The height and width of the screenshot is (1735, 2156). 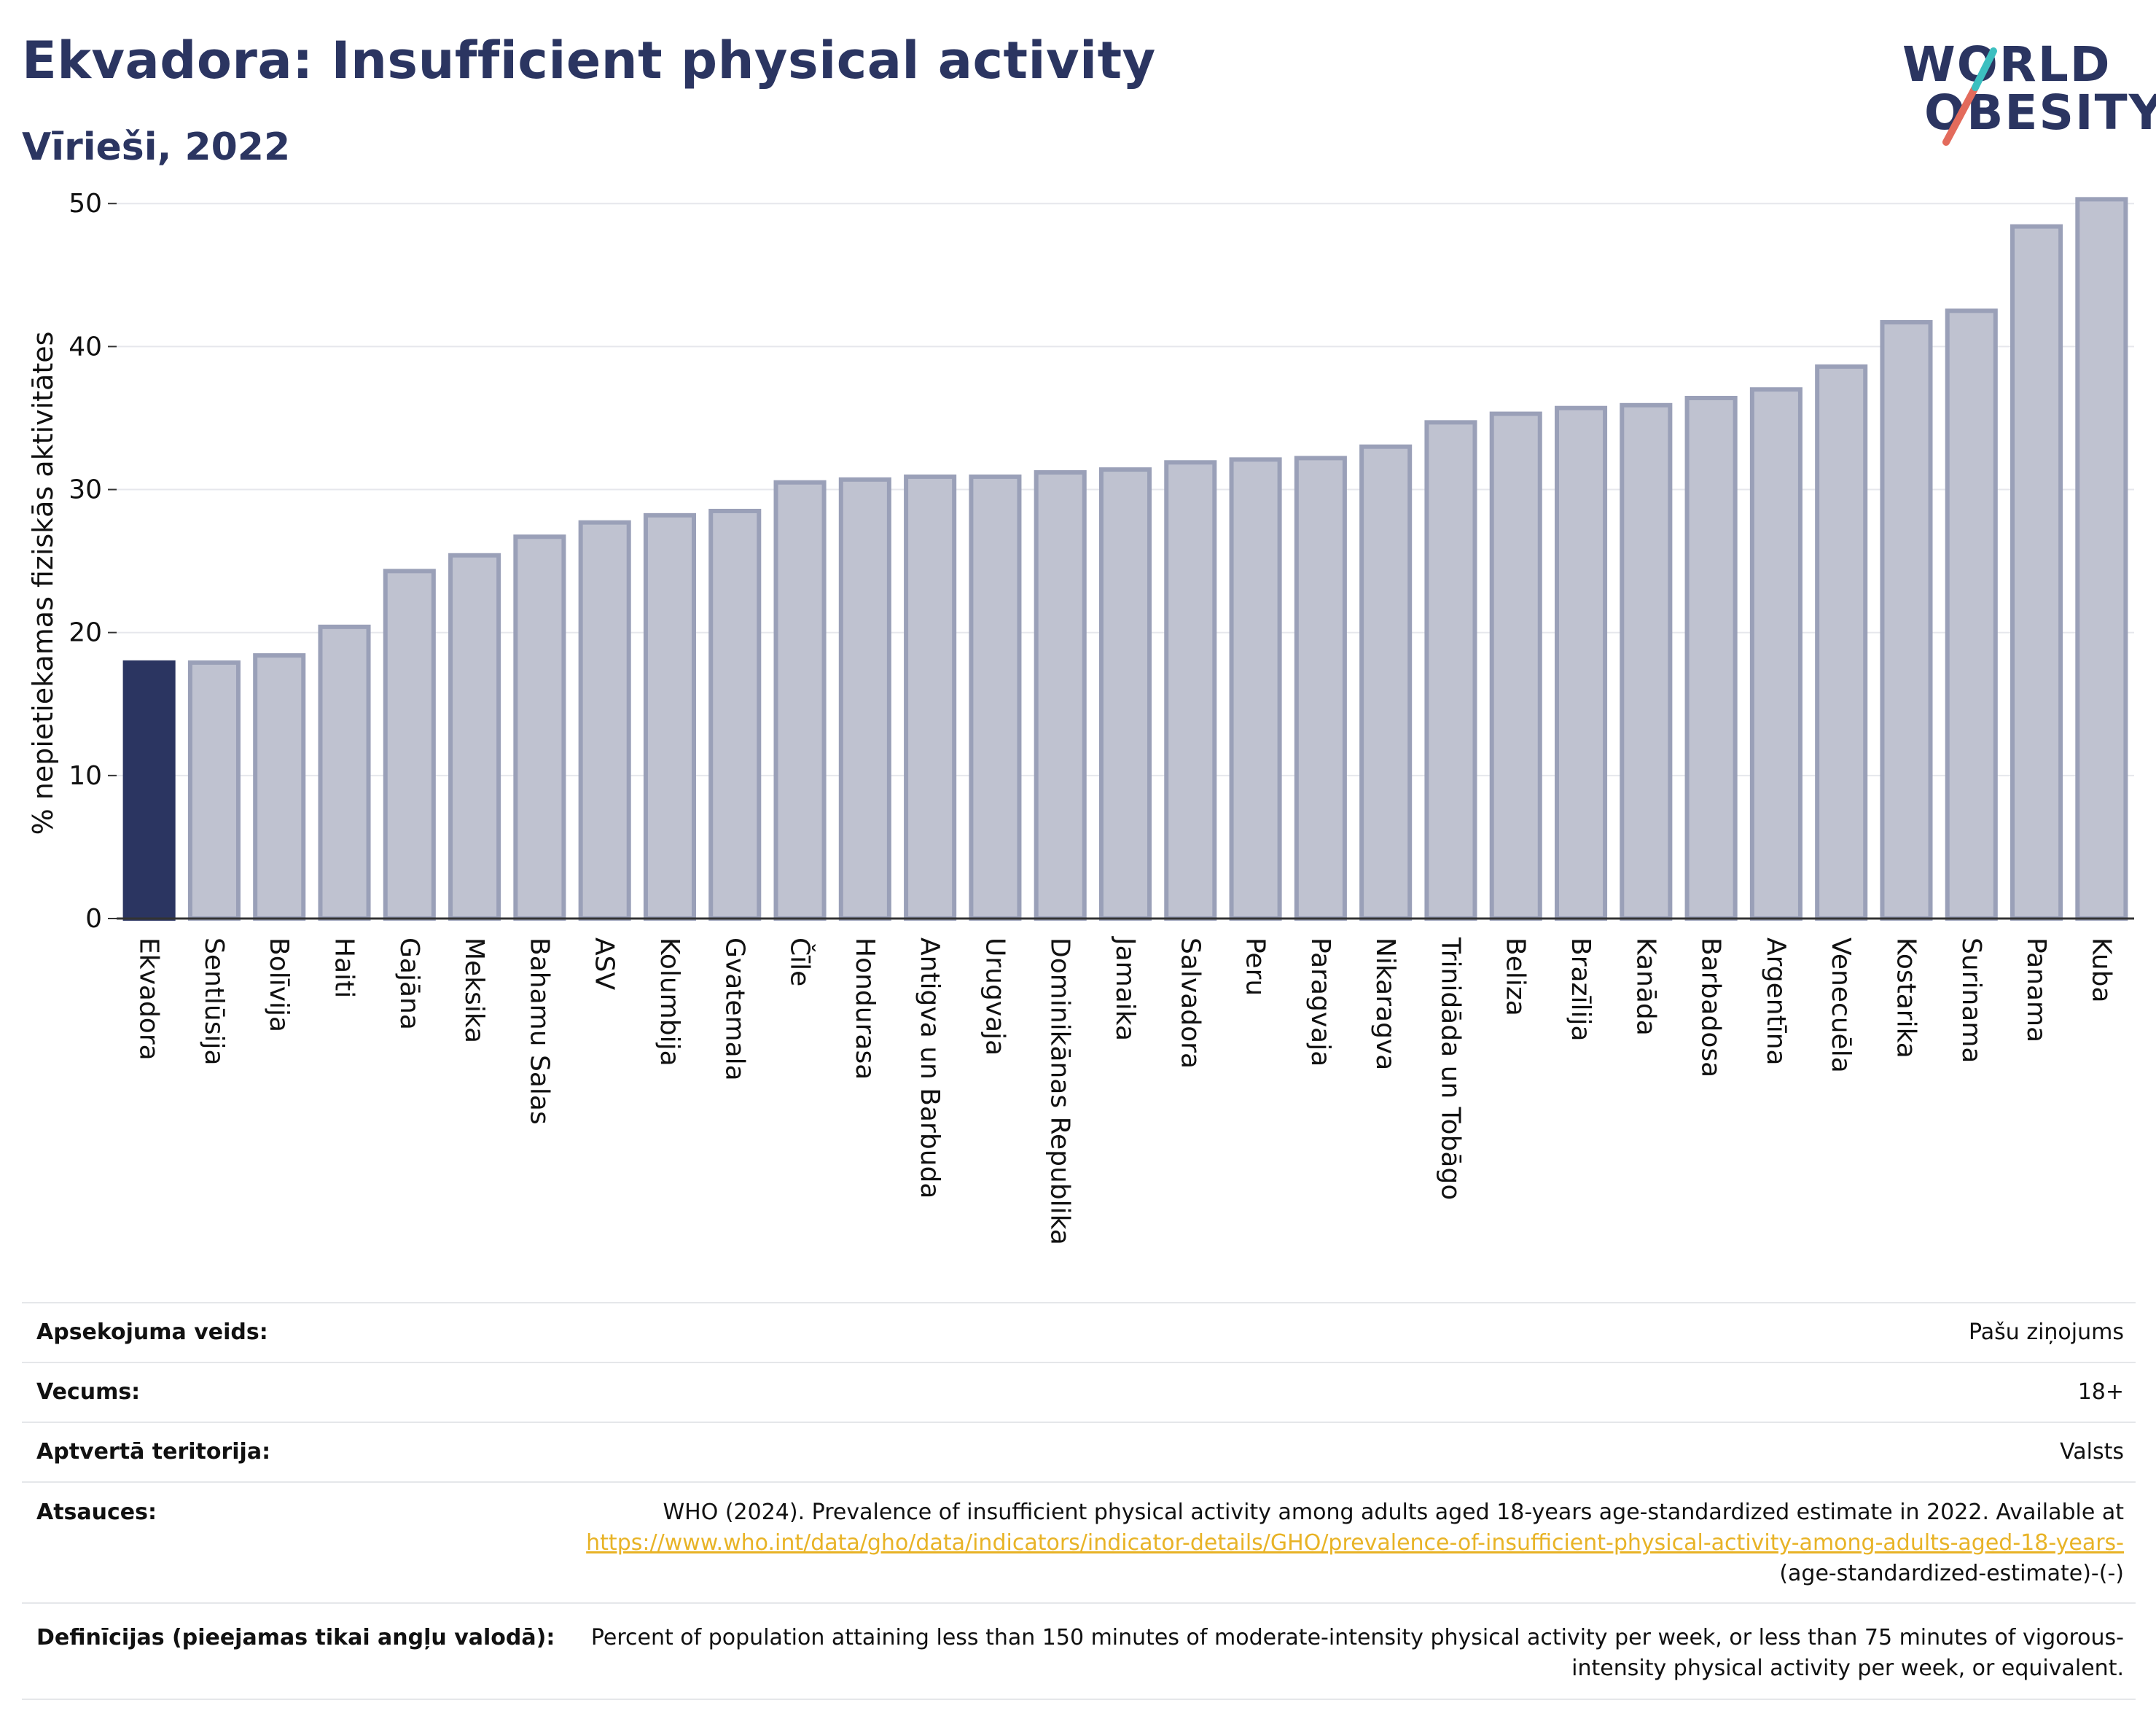 I want to click on x-tick-label: Trinidāda un Tobāgo, so click(x=1450, y=1068).